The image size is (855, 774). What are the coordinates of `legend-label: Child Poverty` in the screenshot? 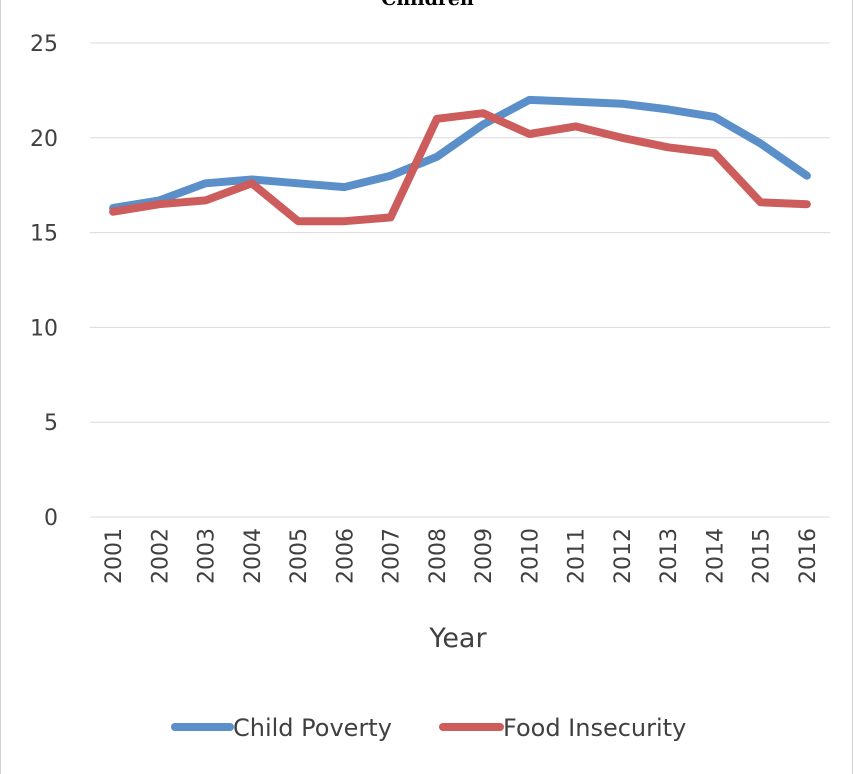 It's located at (312, 728).